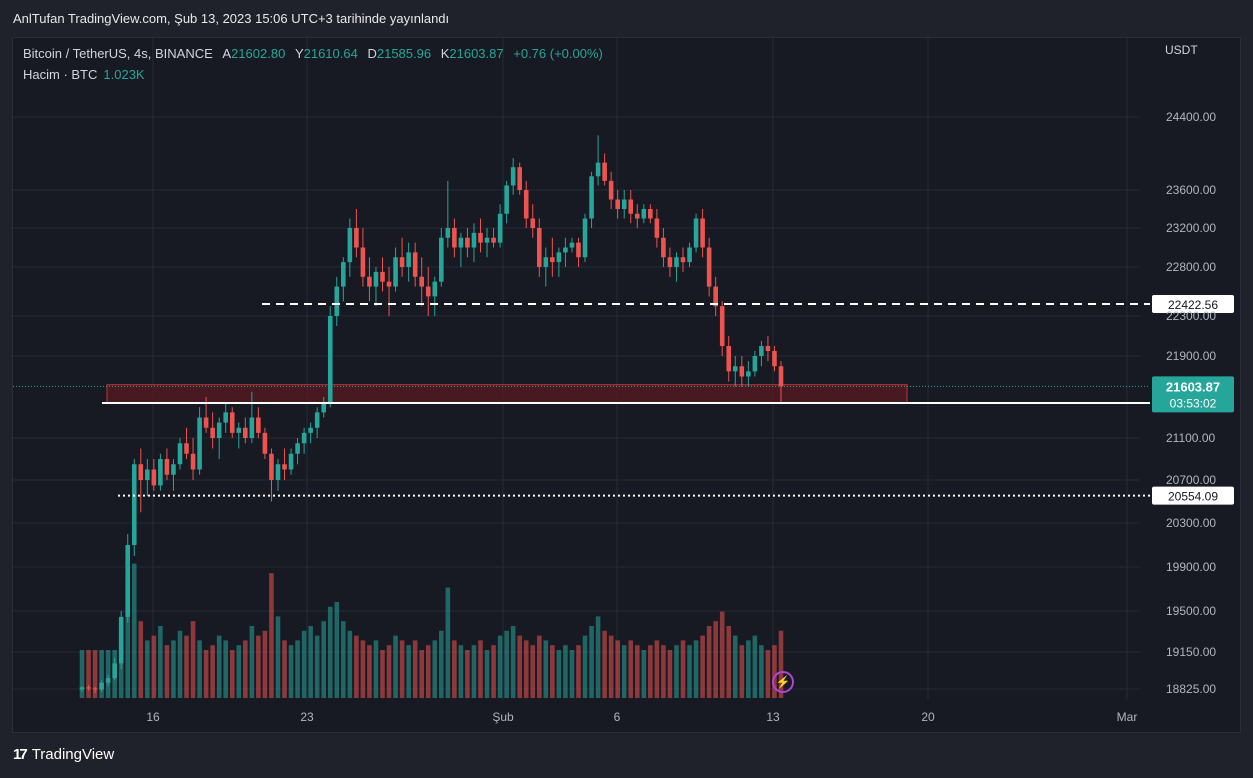  I want to click on open-label: A, so click(227, 53).